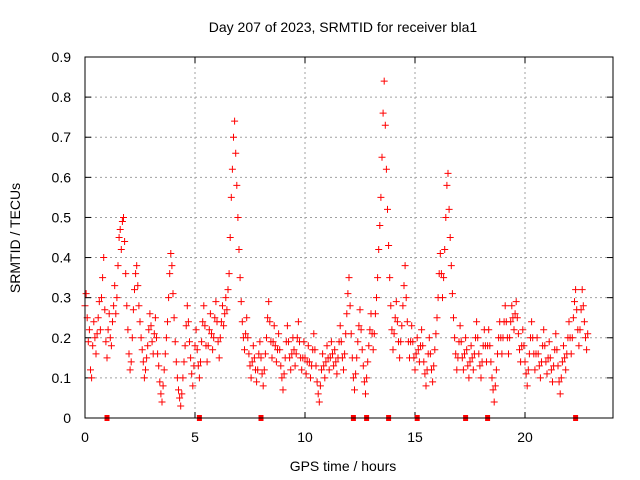 The image size is (640, 480). I want to click on x-tick-label: 0, so click(85, 437).